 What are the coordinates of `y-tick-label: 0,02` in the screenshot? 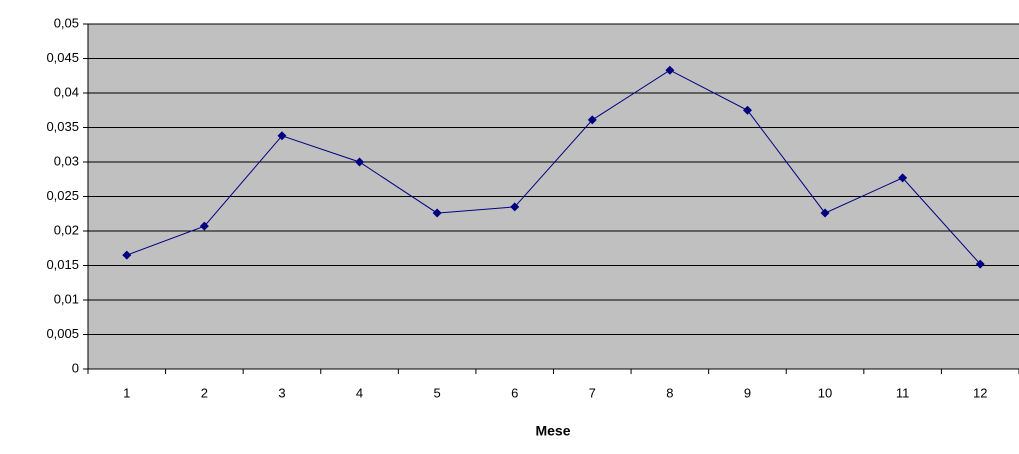 It's located at (66, 229).